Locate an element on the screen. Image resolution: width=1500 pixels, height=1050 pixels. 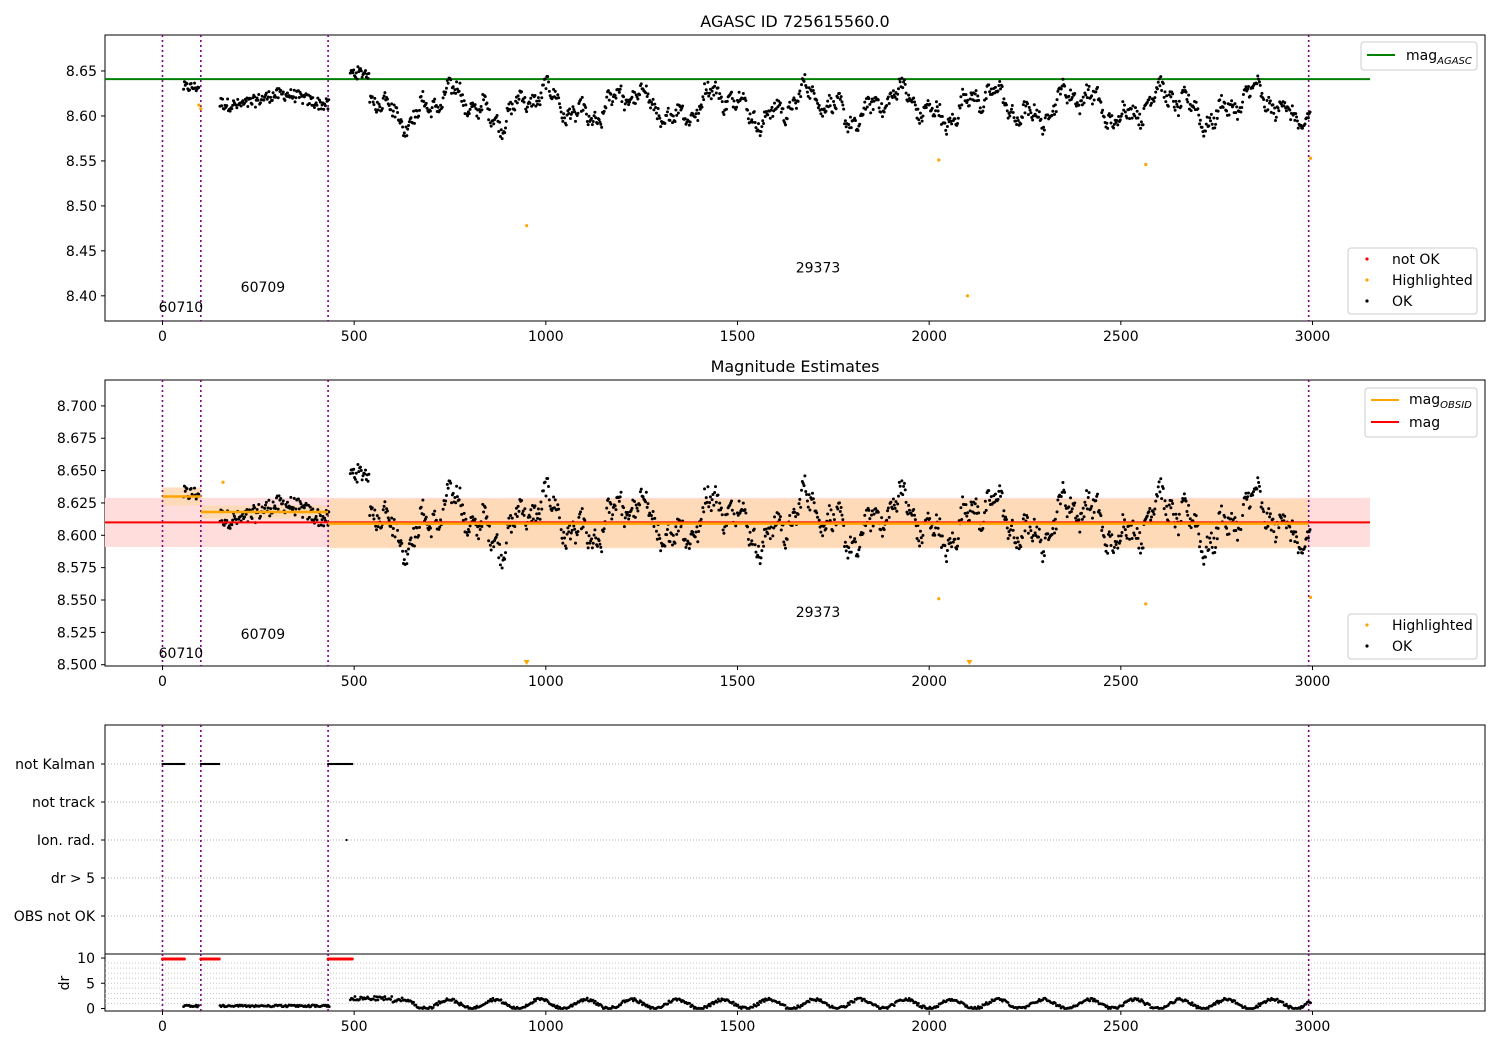
panel3-flag-points is located at coordinates (257, 802).